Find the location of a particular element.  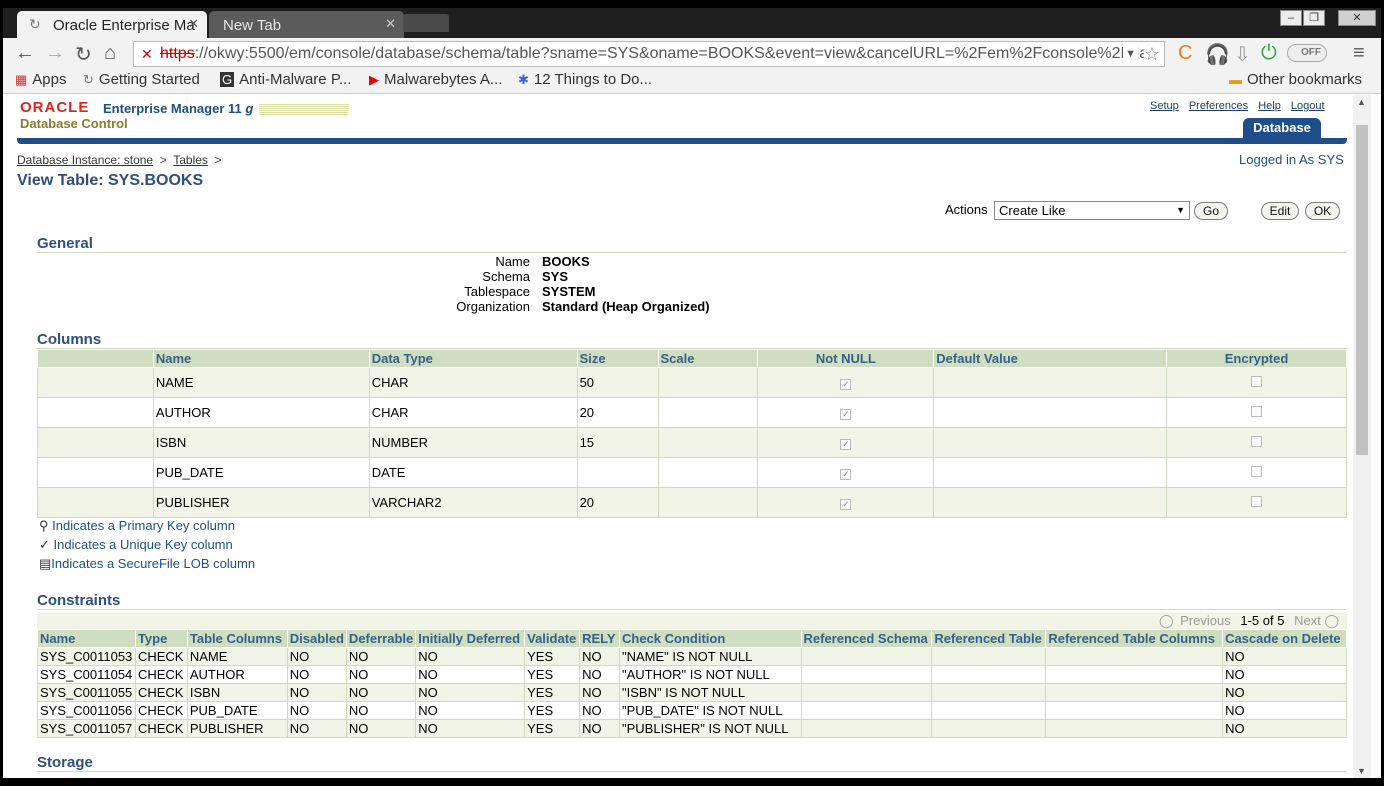

cell-size: 50 is located at coordinates (617, 382).